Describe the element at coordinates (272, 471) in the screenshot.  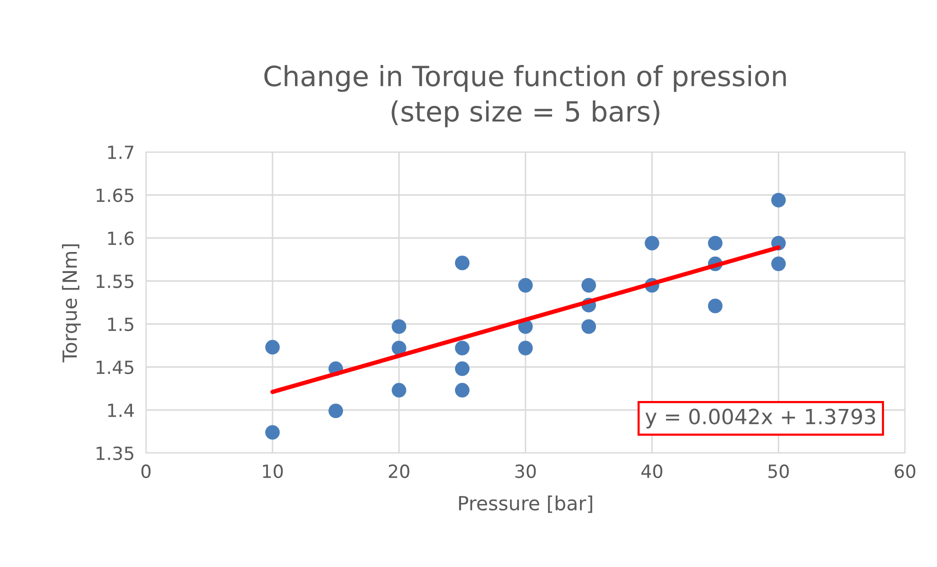
I see `x-tick-label: 10` at that location.